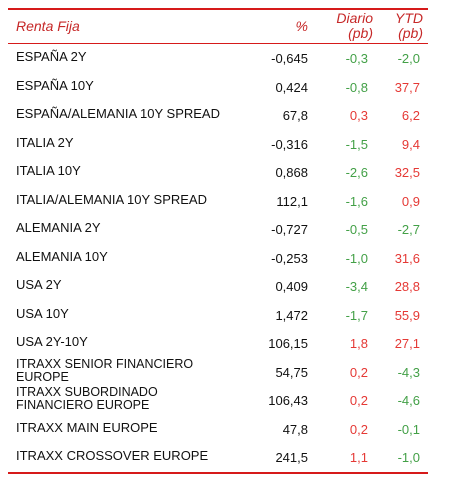  What do you see at coordinates (408, 372) in the screenshot?
I see `row-ytd: -4,3` at bounding box center [408, 372].